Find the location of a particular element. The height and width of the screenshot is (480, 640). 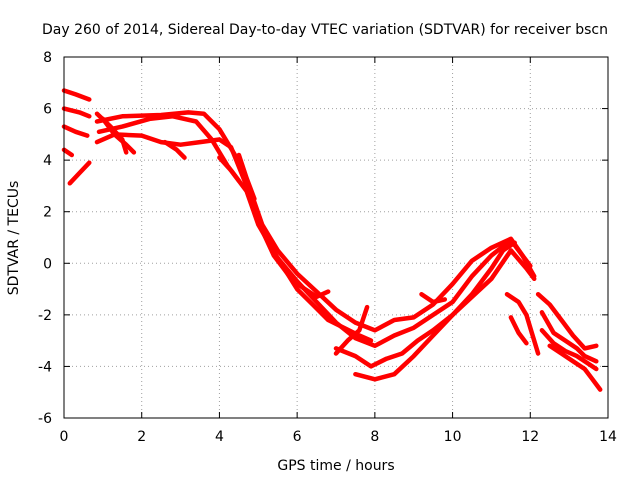

x-tick-label: 10 is located at coordinates (453, 437).